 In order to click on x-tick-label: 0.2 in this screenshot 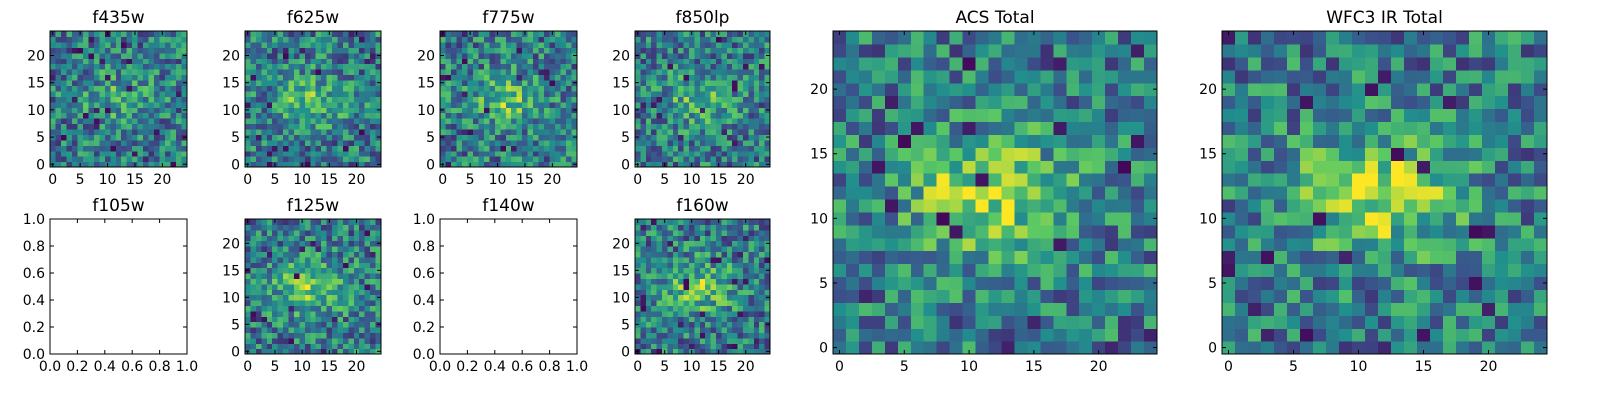, I will do `click(467, 367)`.